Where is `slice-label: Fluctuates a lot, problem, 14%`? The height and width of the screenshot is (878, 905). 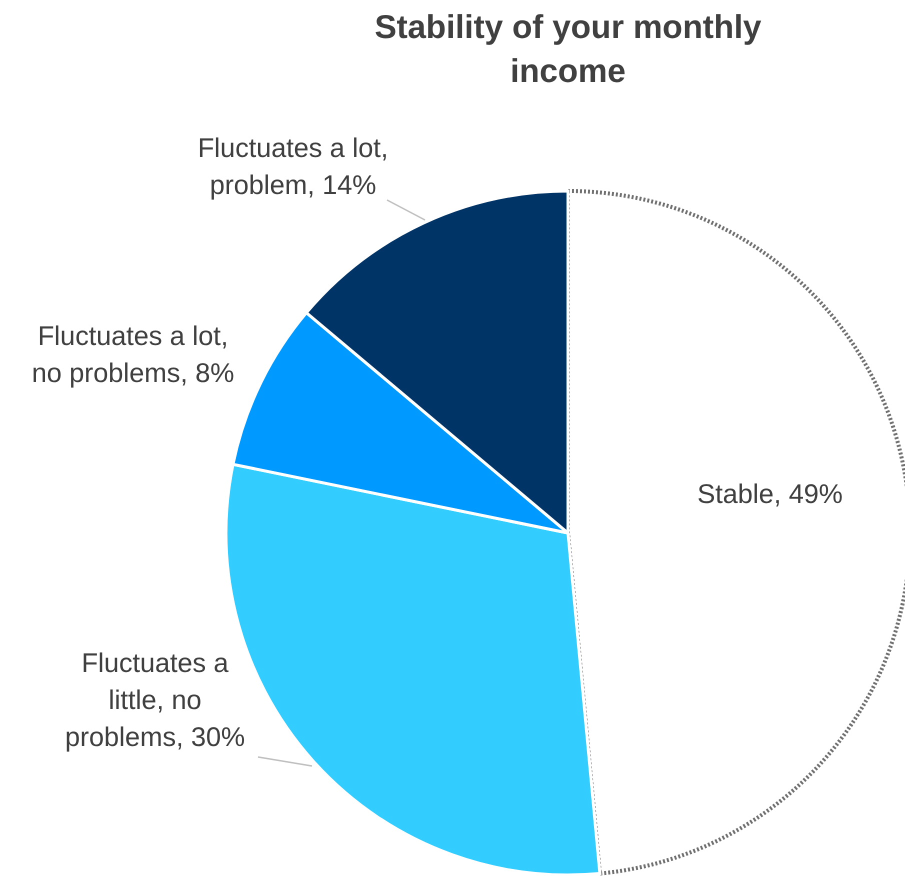 slice-label: Fluctuates a lot, problem, 14% is located at coordinates (293, 166).